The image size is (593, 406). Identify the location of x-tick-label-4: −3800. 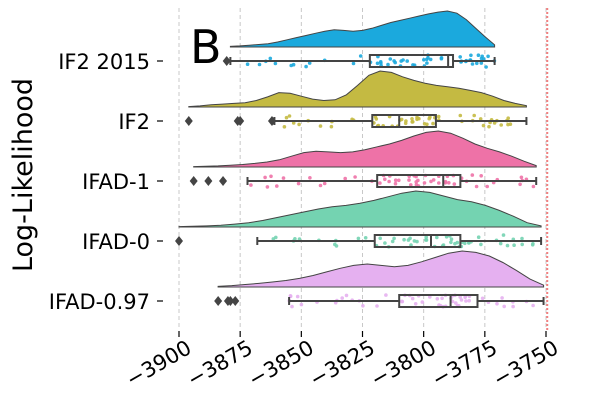
(404, 364).